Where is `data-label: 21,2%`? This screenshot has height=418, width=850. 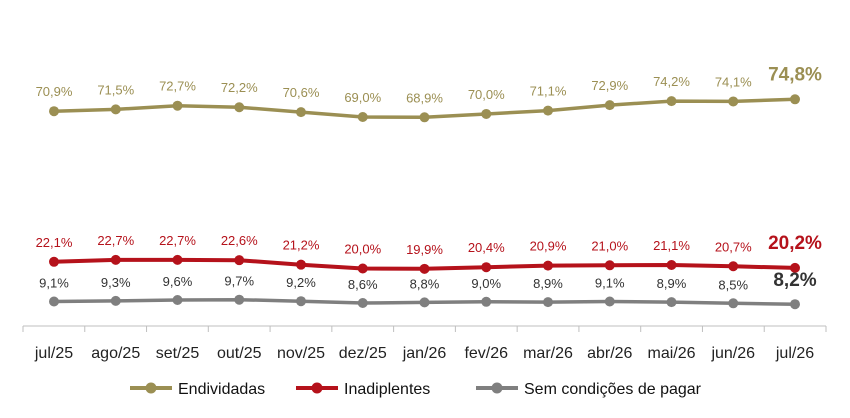 data-label: 21,2% is located at coordinates (301, 245).